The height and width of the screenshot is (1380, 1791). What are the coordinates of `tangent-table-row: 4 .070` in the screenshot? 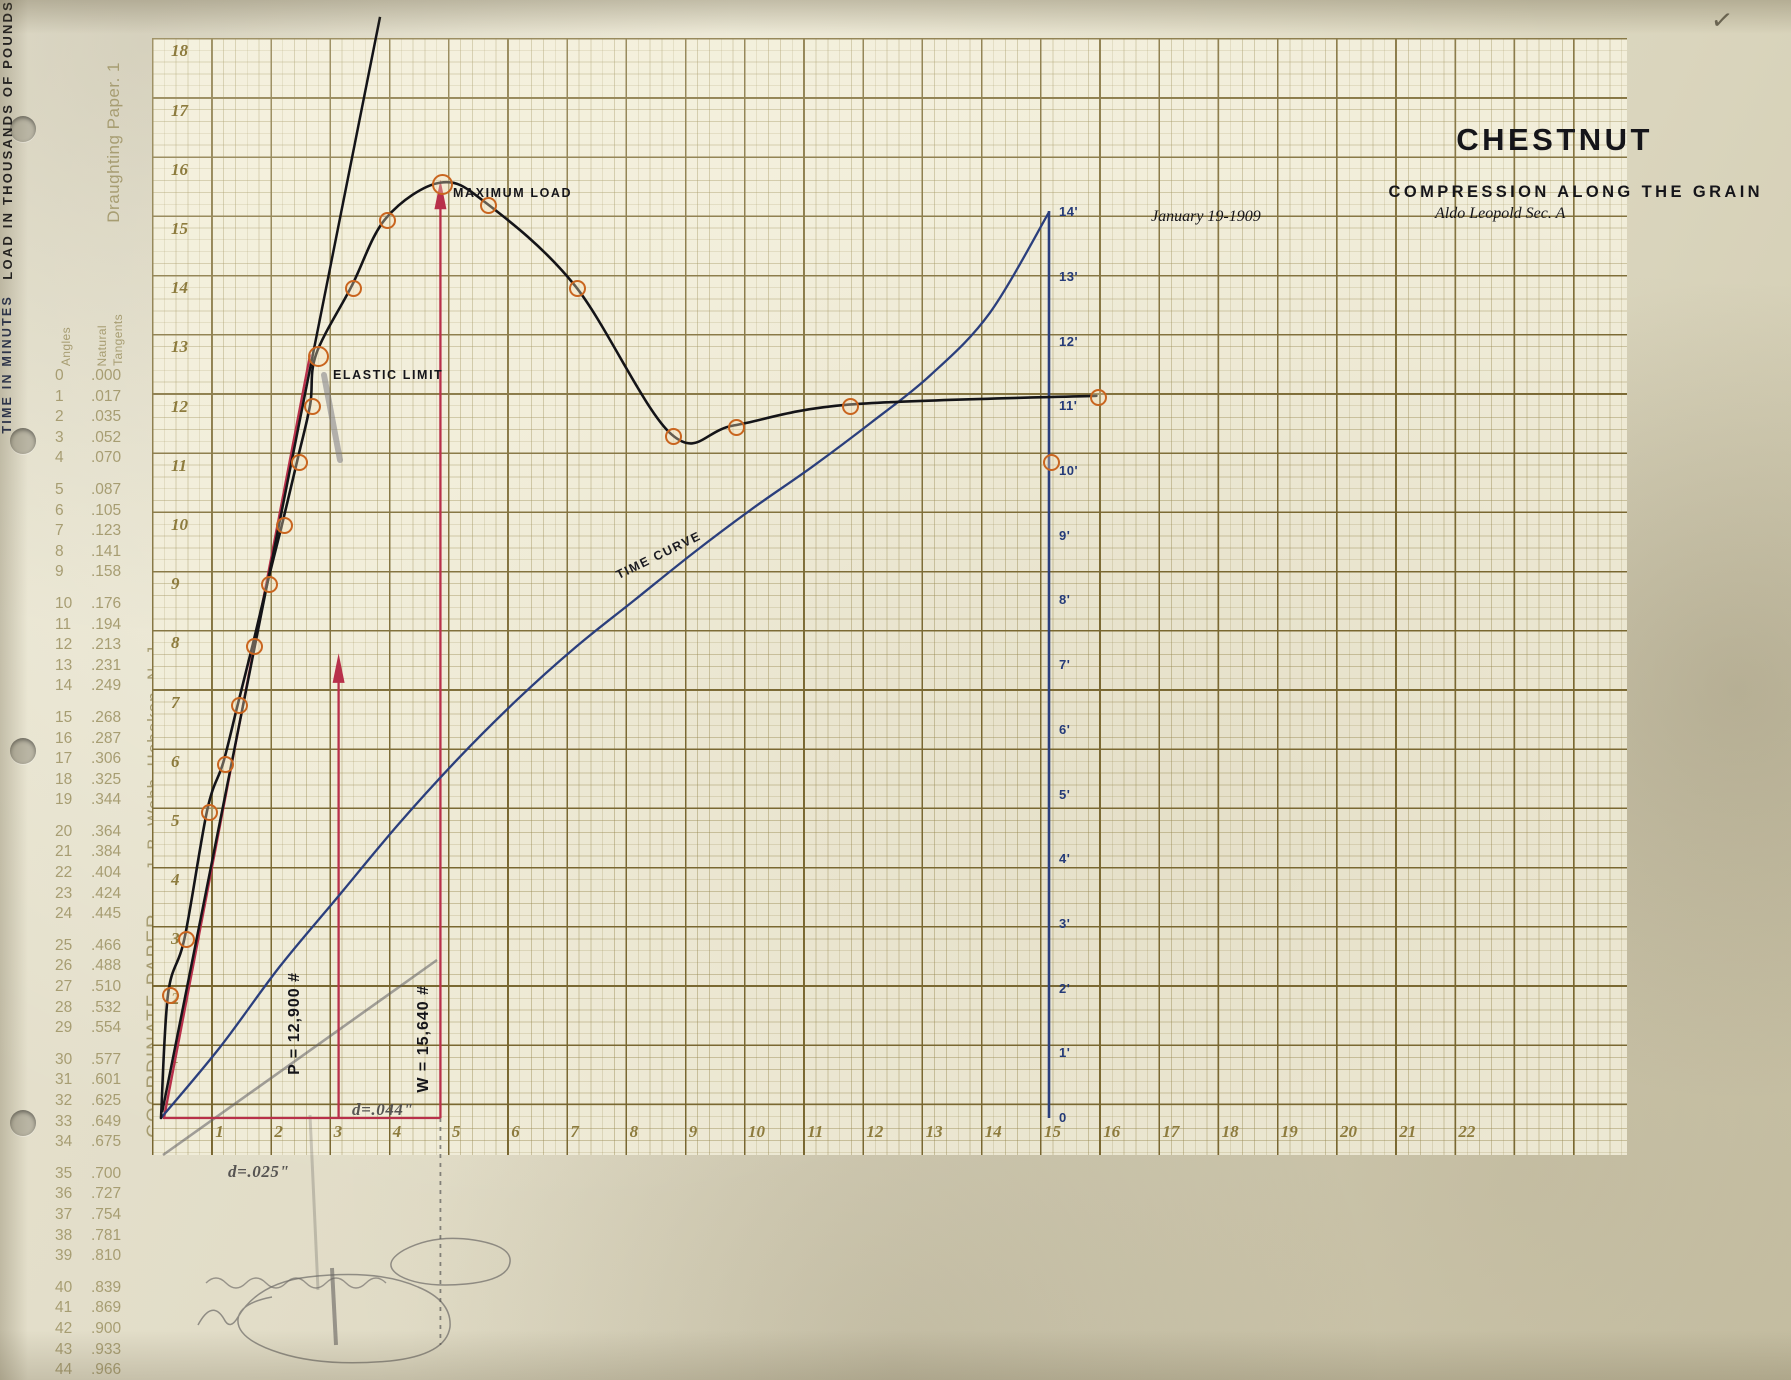 It's located at (102, 458).